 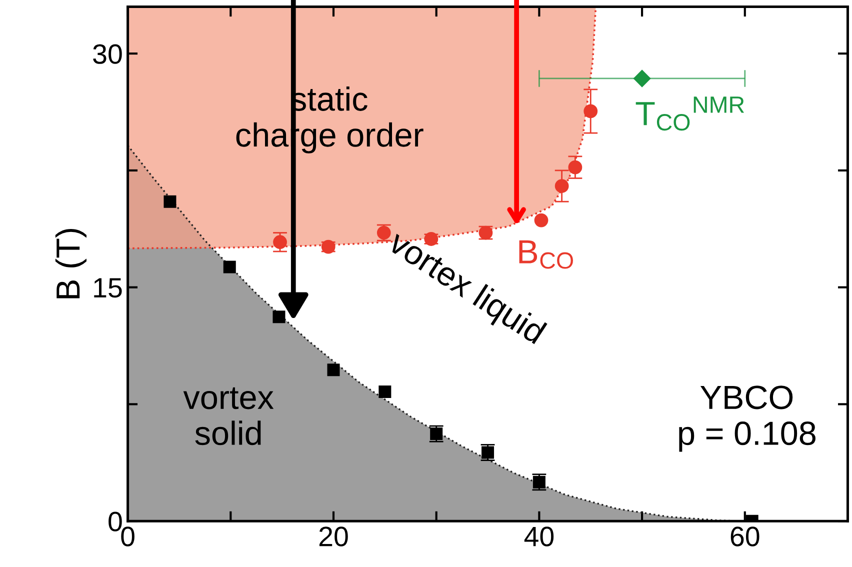 I want to click on x-tick-label: 0, so click(x=127, y=536).